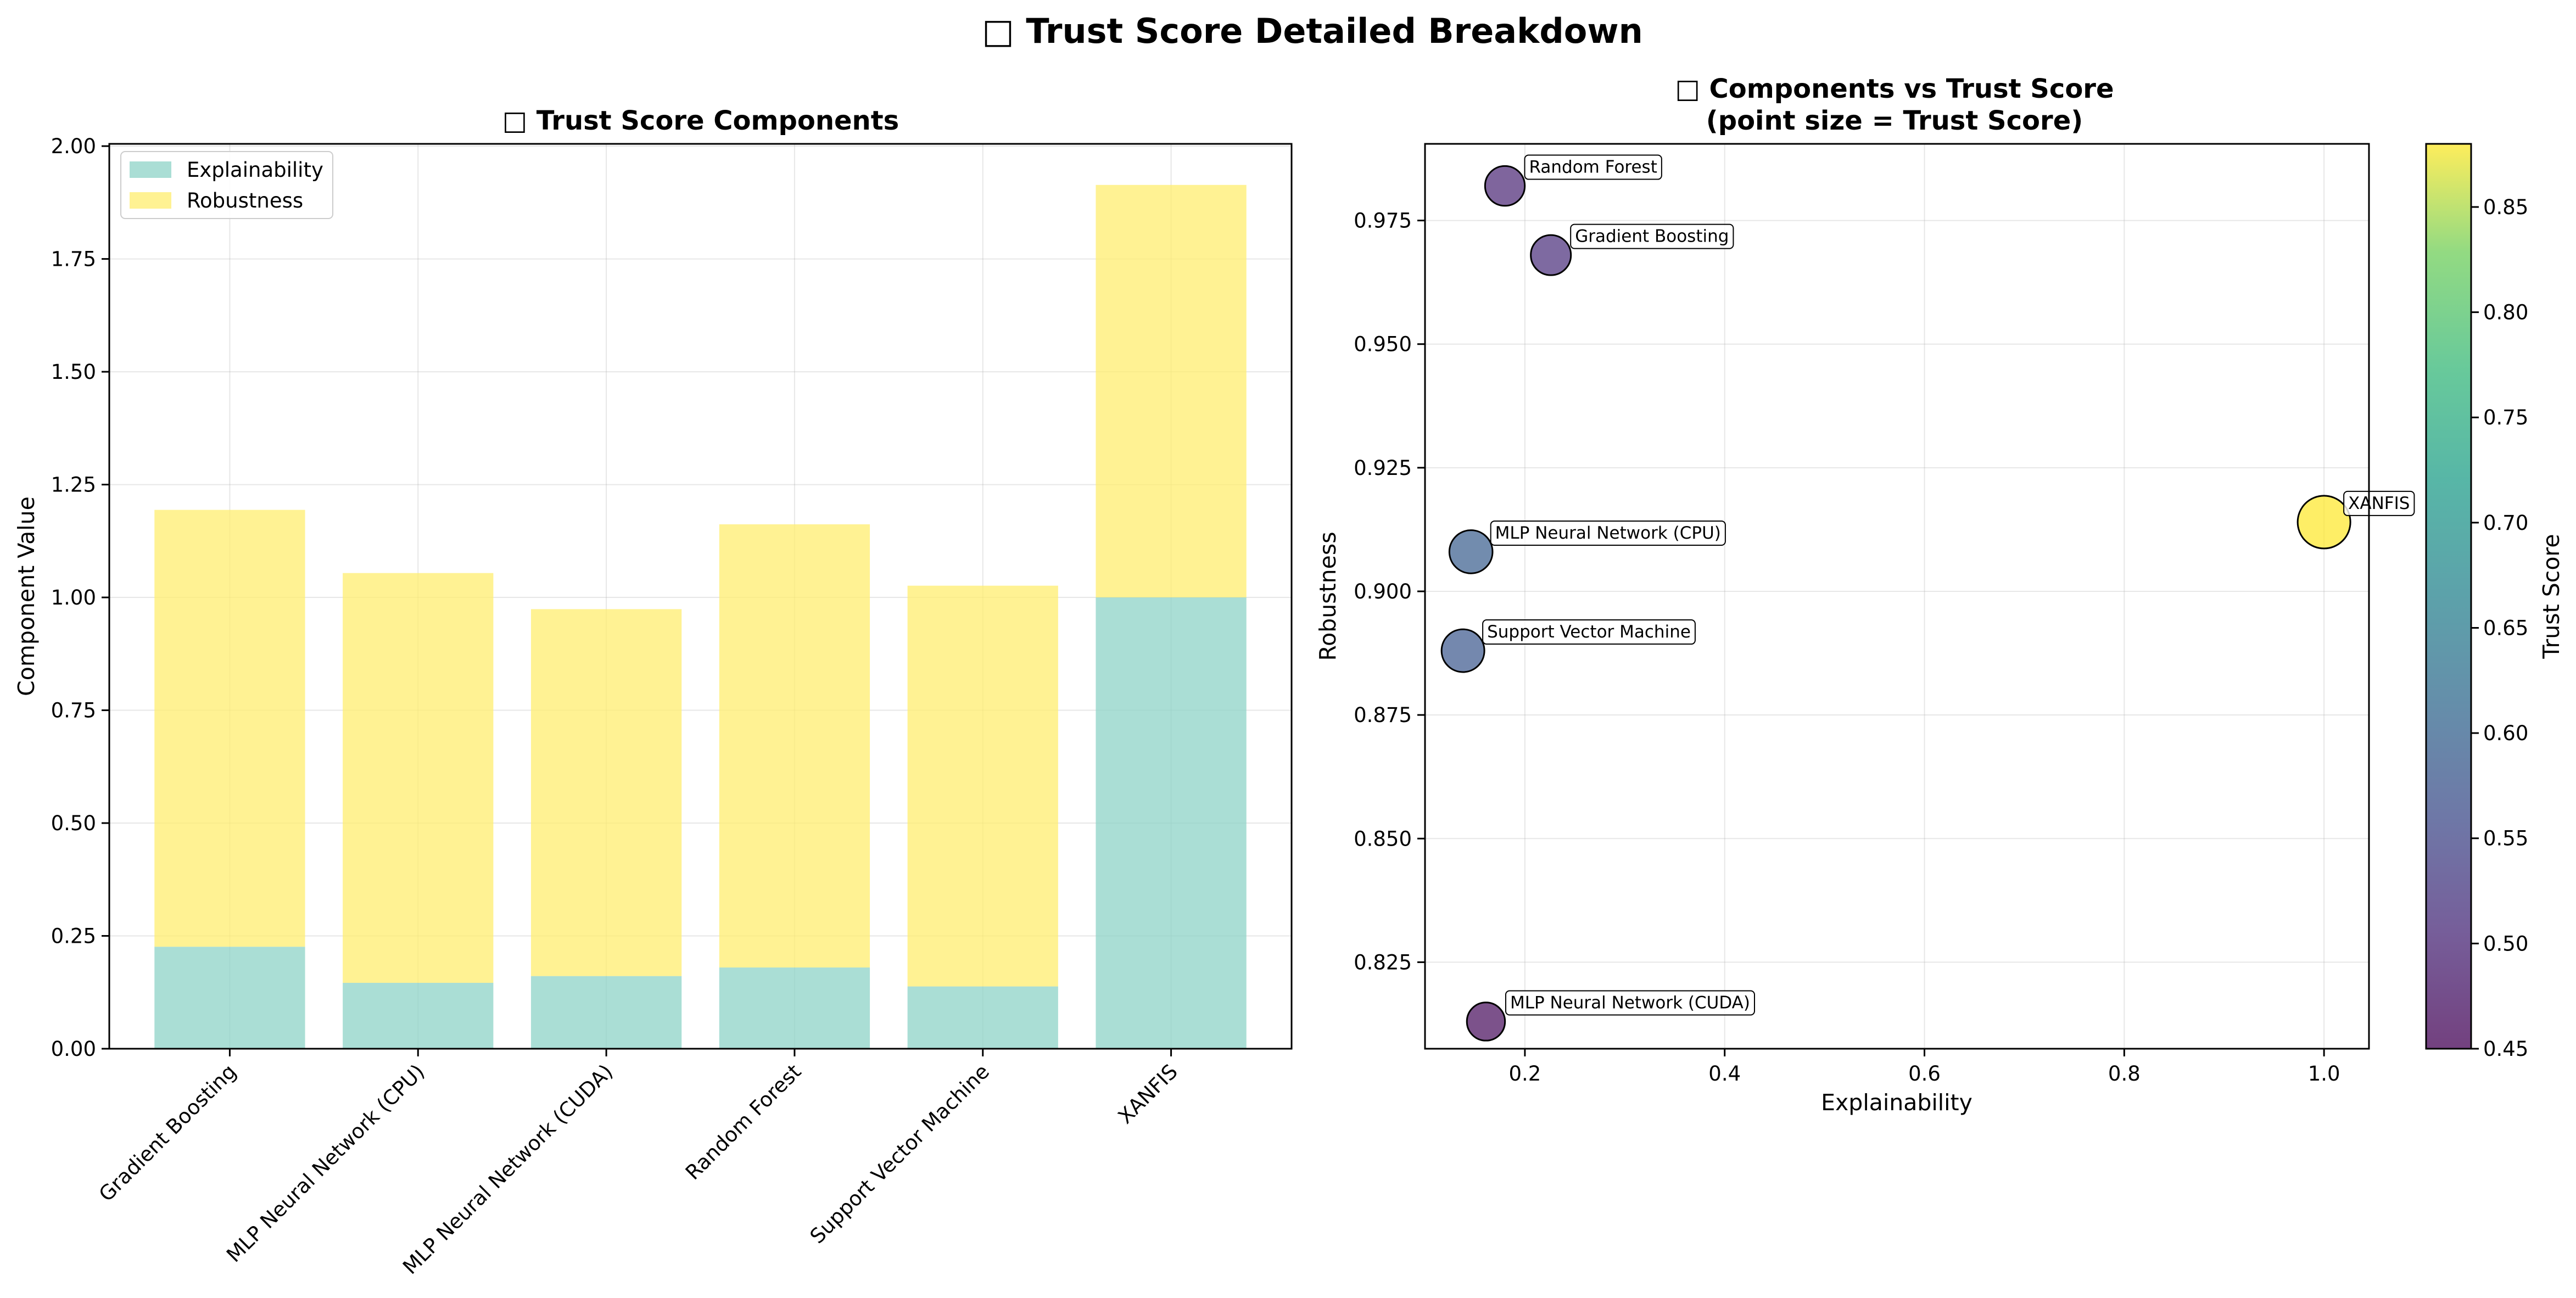 The height and width of the screenshot is (1298, 2576). What do you see at coordinates (1313, 31) in the screenshot?
I see `figure-title: □ Trust Score Detailed Breakdown` at bounding box center [1313, 31].